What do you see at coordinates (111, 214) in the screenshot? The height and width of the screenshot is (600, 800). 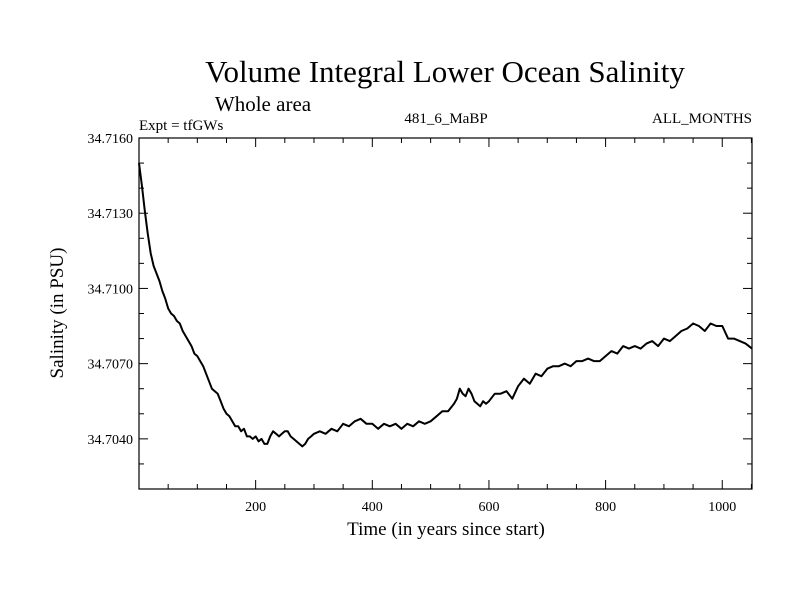 I see `y-tick-label: 34.7130` at bounding box center [111, 214].